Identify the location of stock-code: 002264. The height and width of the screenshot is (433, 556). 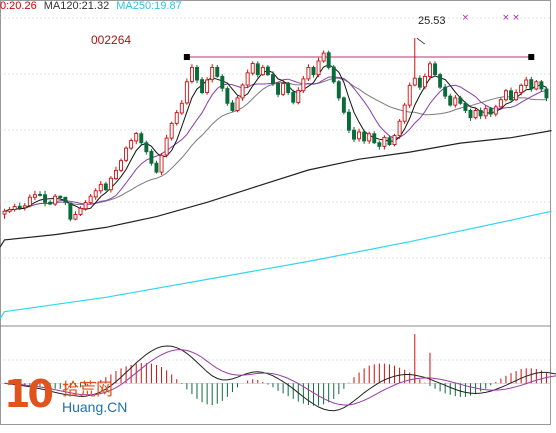
(111, 40).